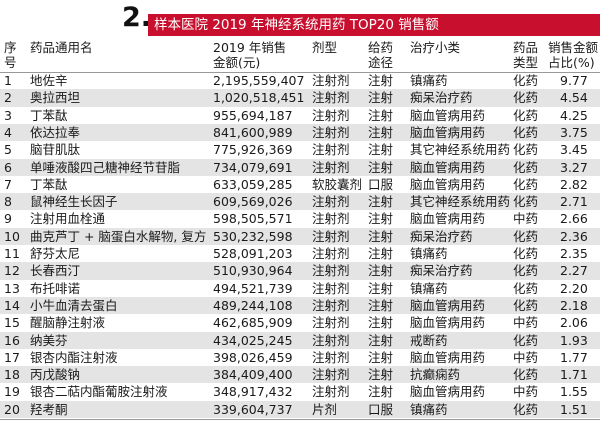 This screenshot has height=428, width=600. What do you see at coordinates (337, 184) in the screenshot?
I see `dosage-form: 软胶囊剂` at bounding box center [337, 184].